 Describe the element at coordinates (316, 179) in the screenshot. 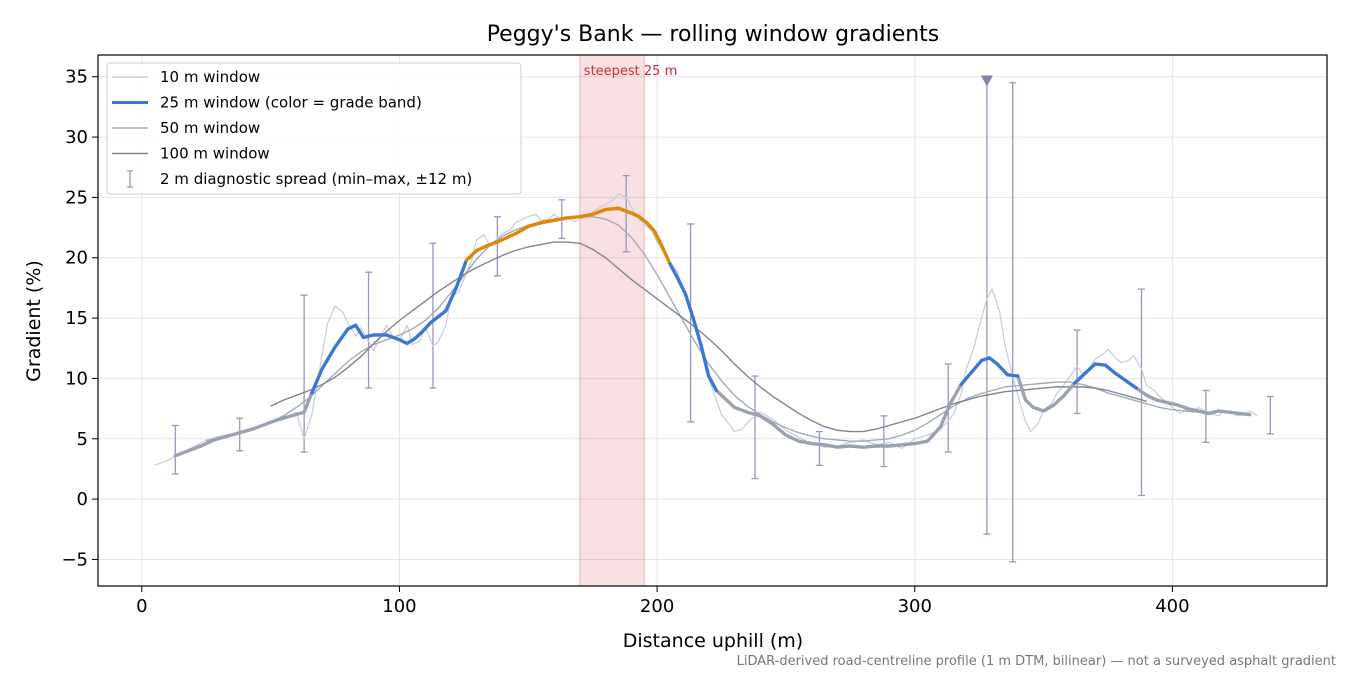

I see `legend-label: 2 m diagnostic spread (min–max, ±12 m)` at that location.